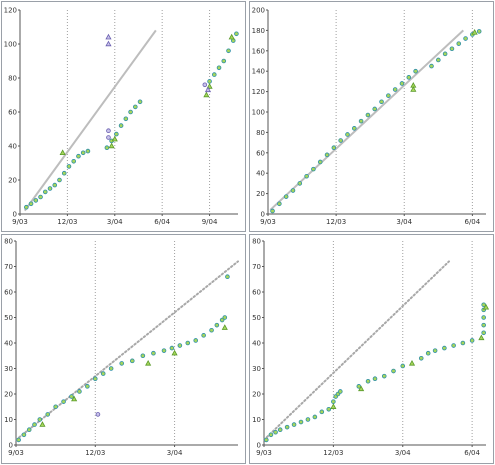 Image resolution: width=495 pixels, height=465 pixels. What do you see at coordinates (259, 446) in the screenshot?
I see `y-tick-label: 0` at bounding box center [259, 446].